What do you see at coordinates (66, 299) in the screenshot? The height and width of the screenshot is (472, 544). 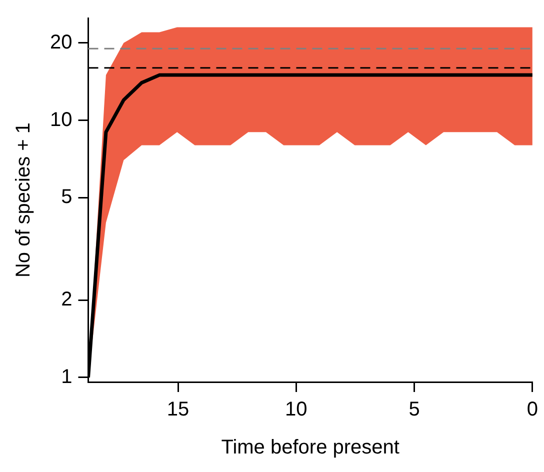 I see `y-tick-label: 2` at bounding box center [66, 299].